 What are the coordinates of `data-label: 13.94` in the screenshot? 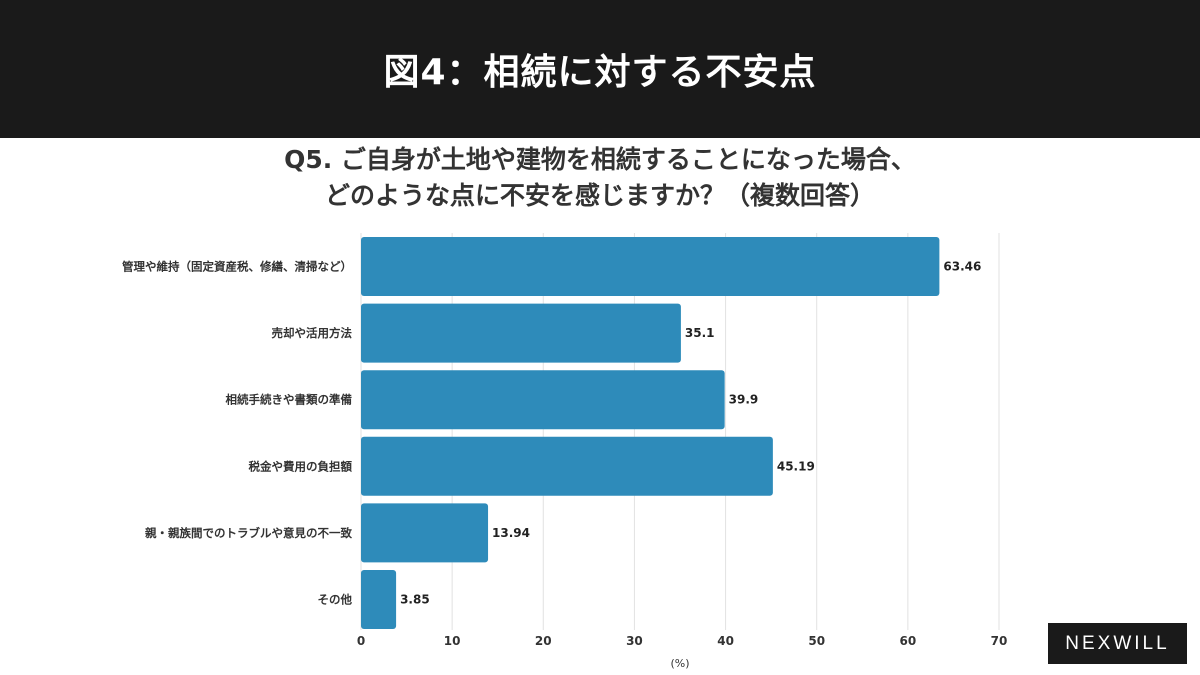 It's located at (511, 533).